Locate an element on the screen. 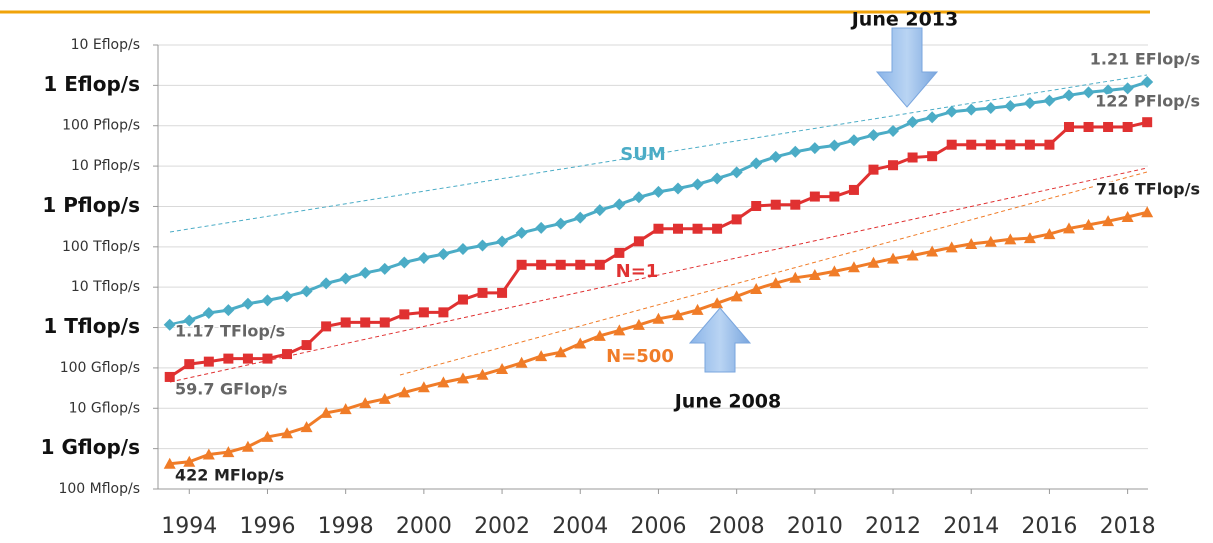 This screenshot has width=1213, height=543. y-tick-label: 10 Eflop/s is located at coordinates (105, 45).